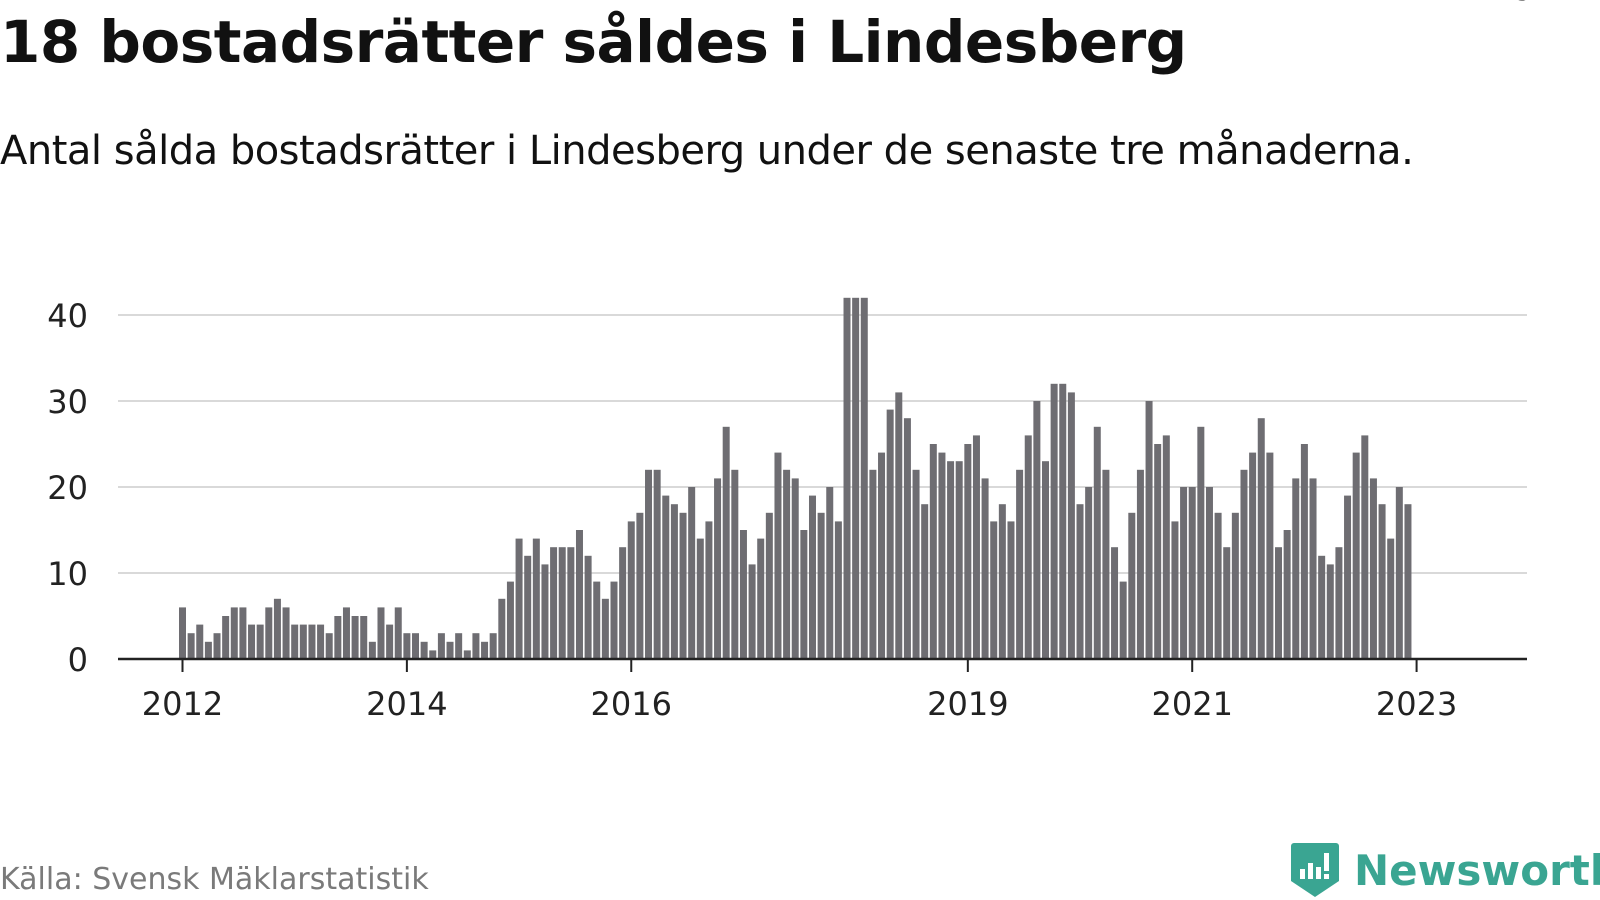 This screenshot has width=1600, height=900. What do you see at coordinates (1315, 870) in the screenshot?
I see `newsworthy-logo-icon` at bounding box center [1315, 870].